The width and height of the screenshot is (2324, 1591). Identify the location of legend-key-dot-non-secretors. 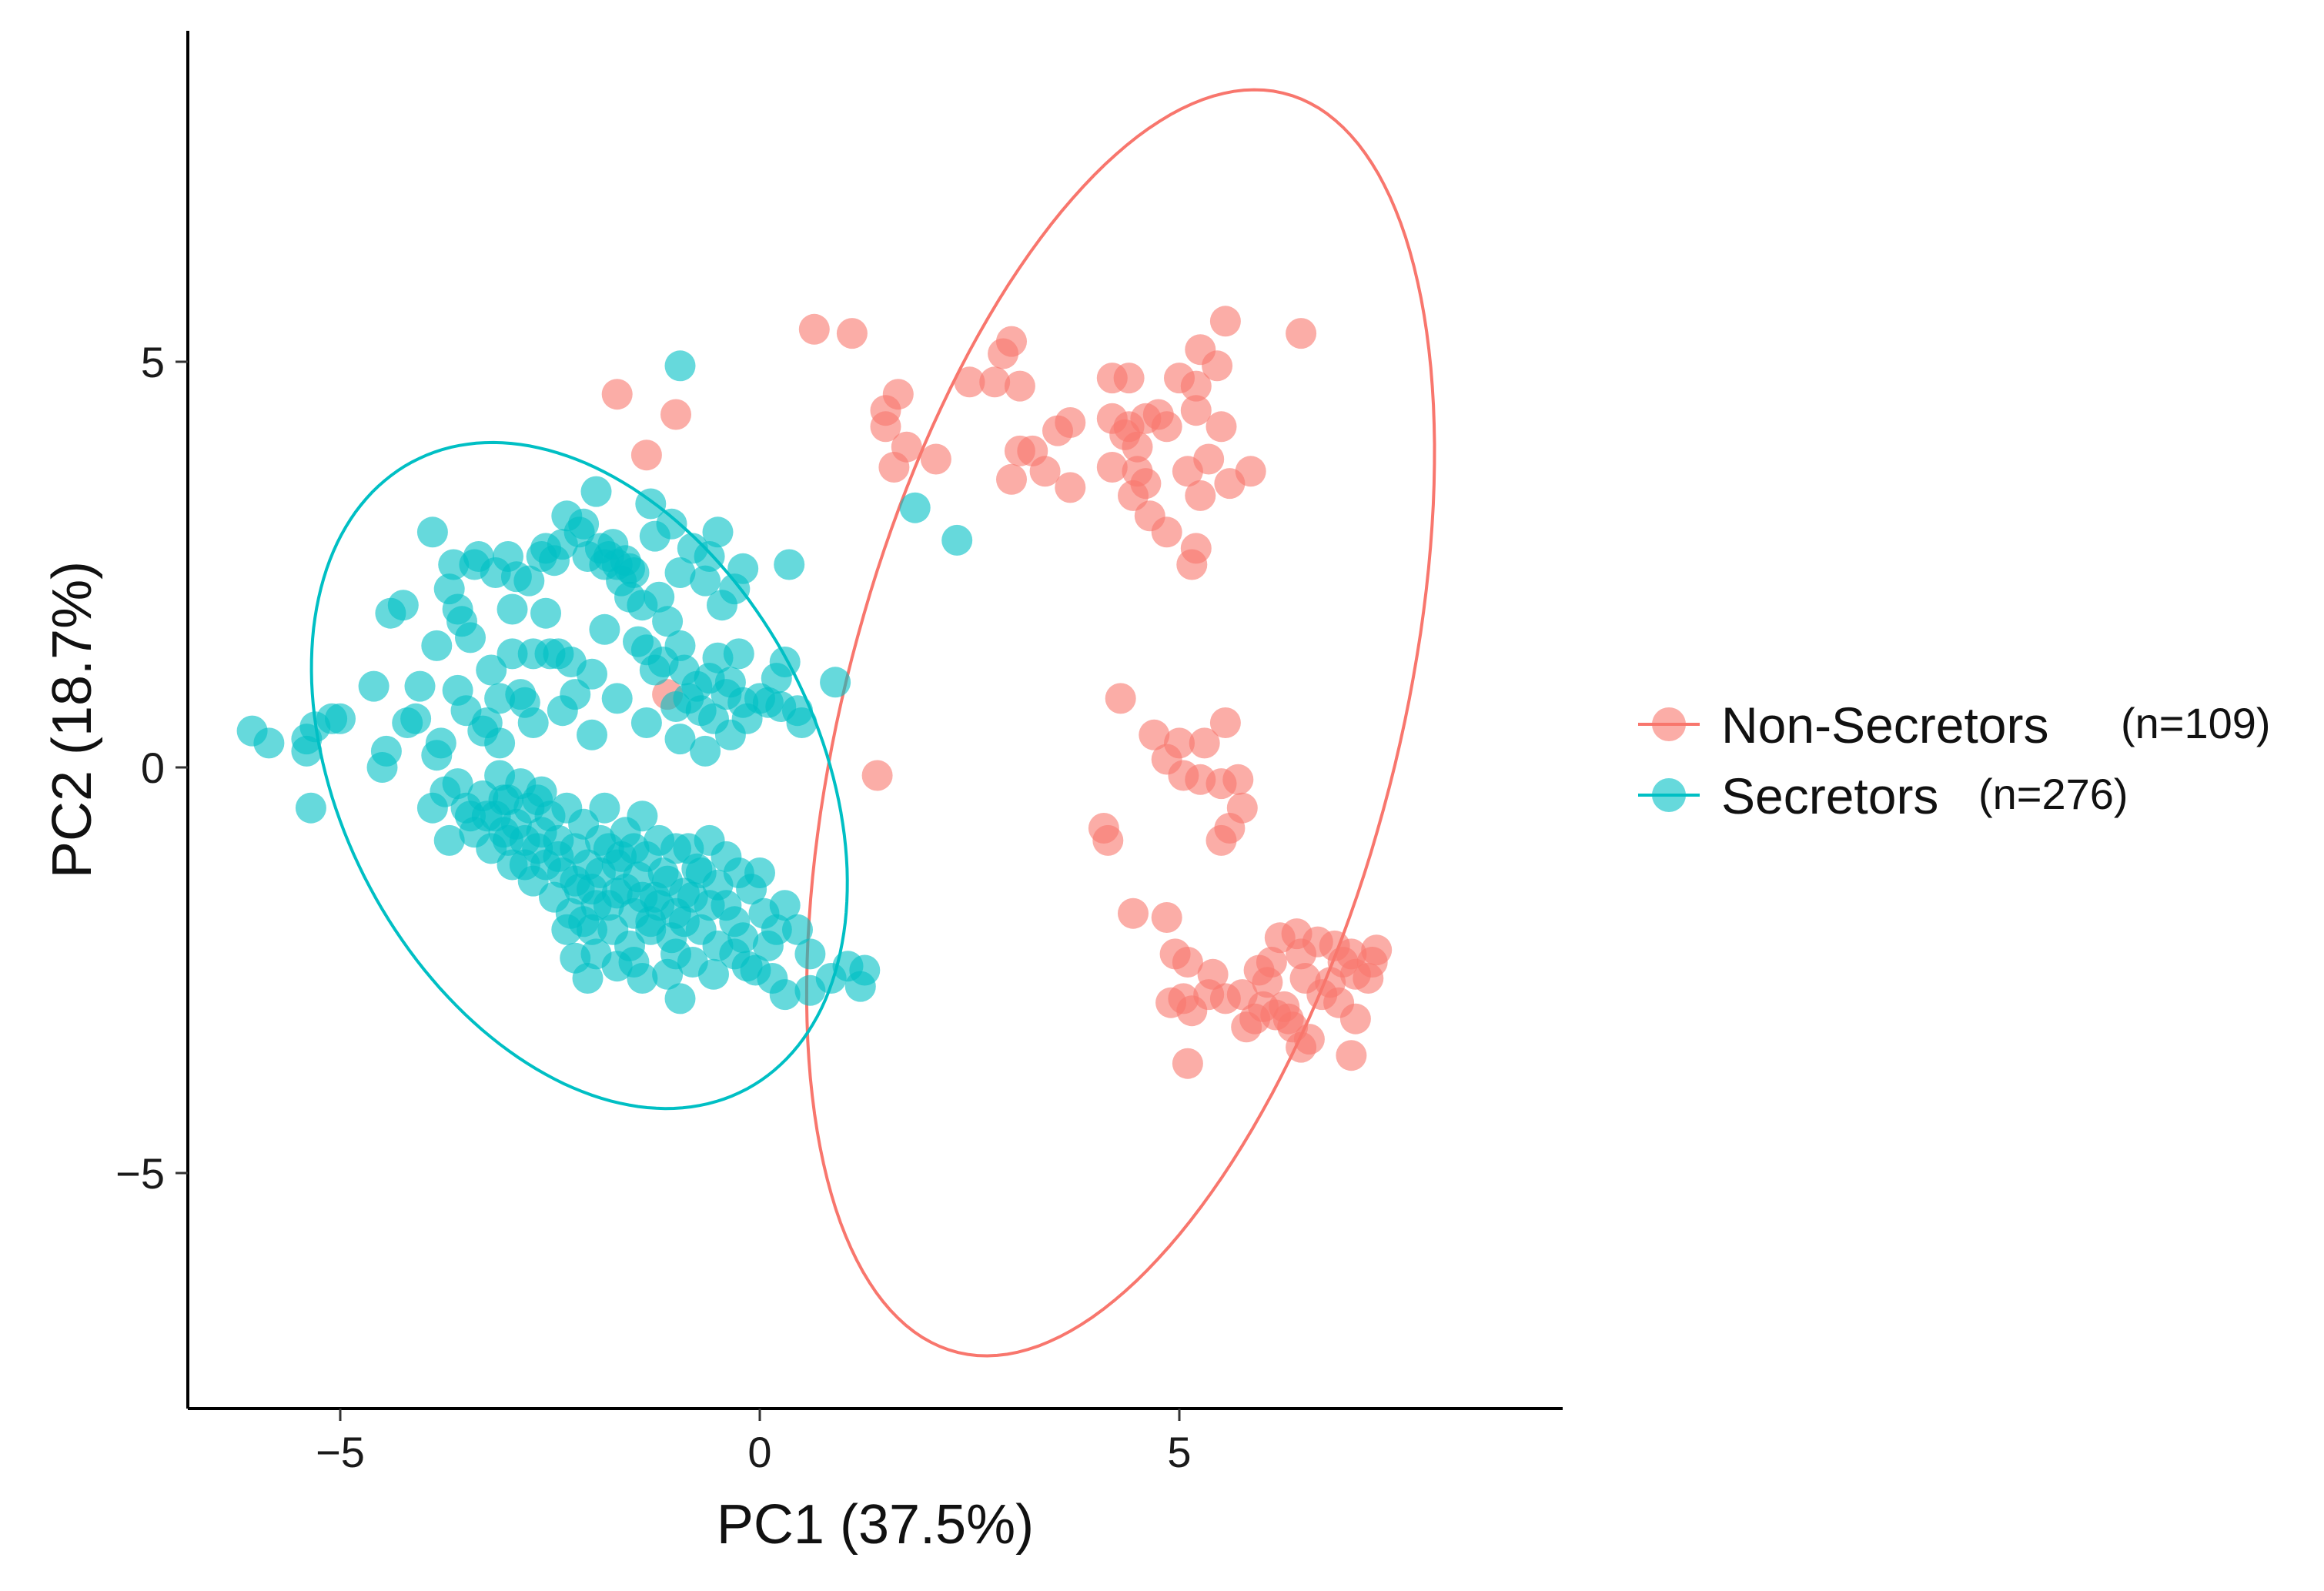
(1669, 724).